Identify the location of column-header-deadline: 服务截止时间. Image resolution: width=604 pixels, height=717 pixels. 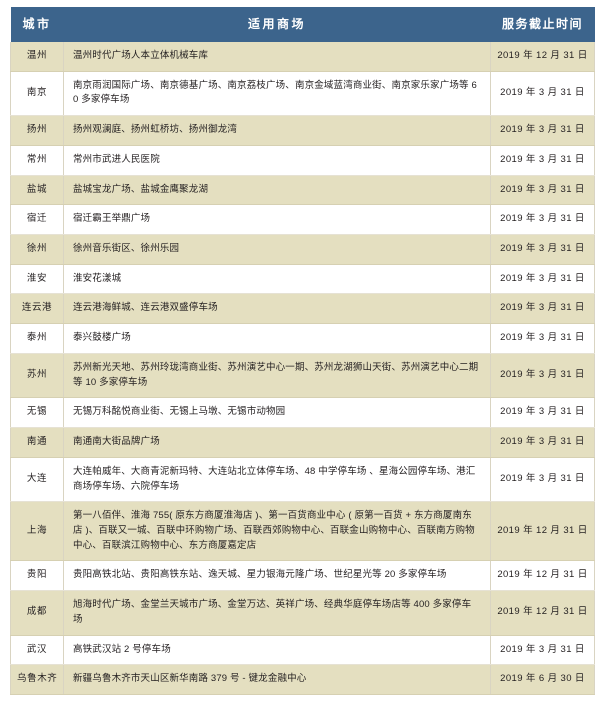
(542, 24).